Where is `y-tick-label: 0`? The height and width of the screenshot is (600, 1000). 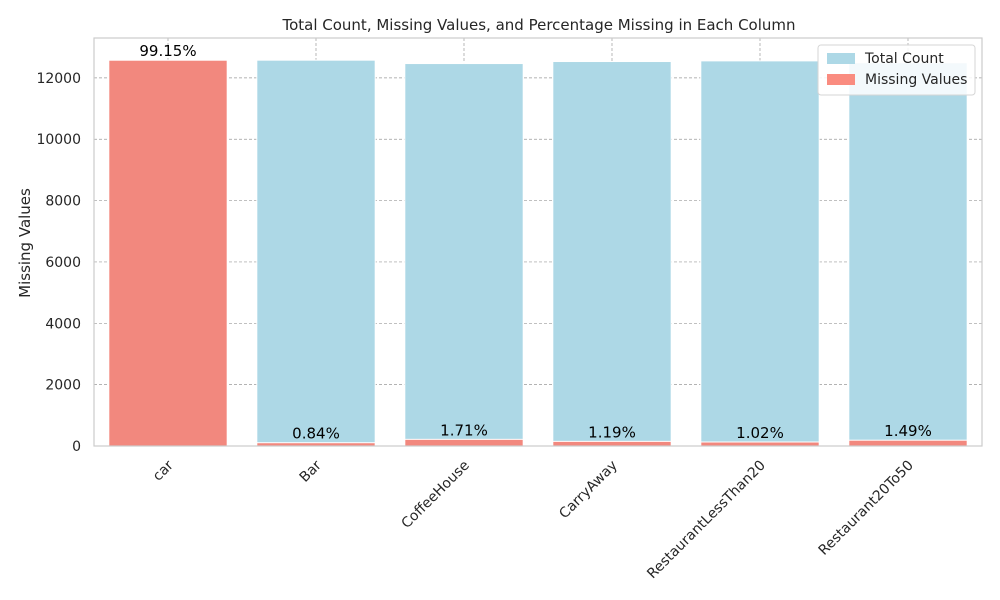 y-tick-label: 0 is located at coordinates (76, 447).